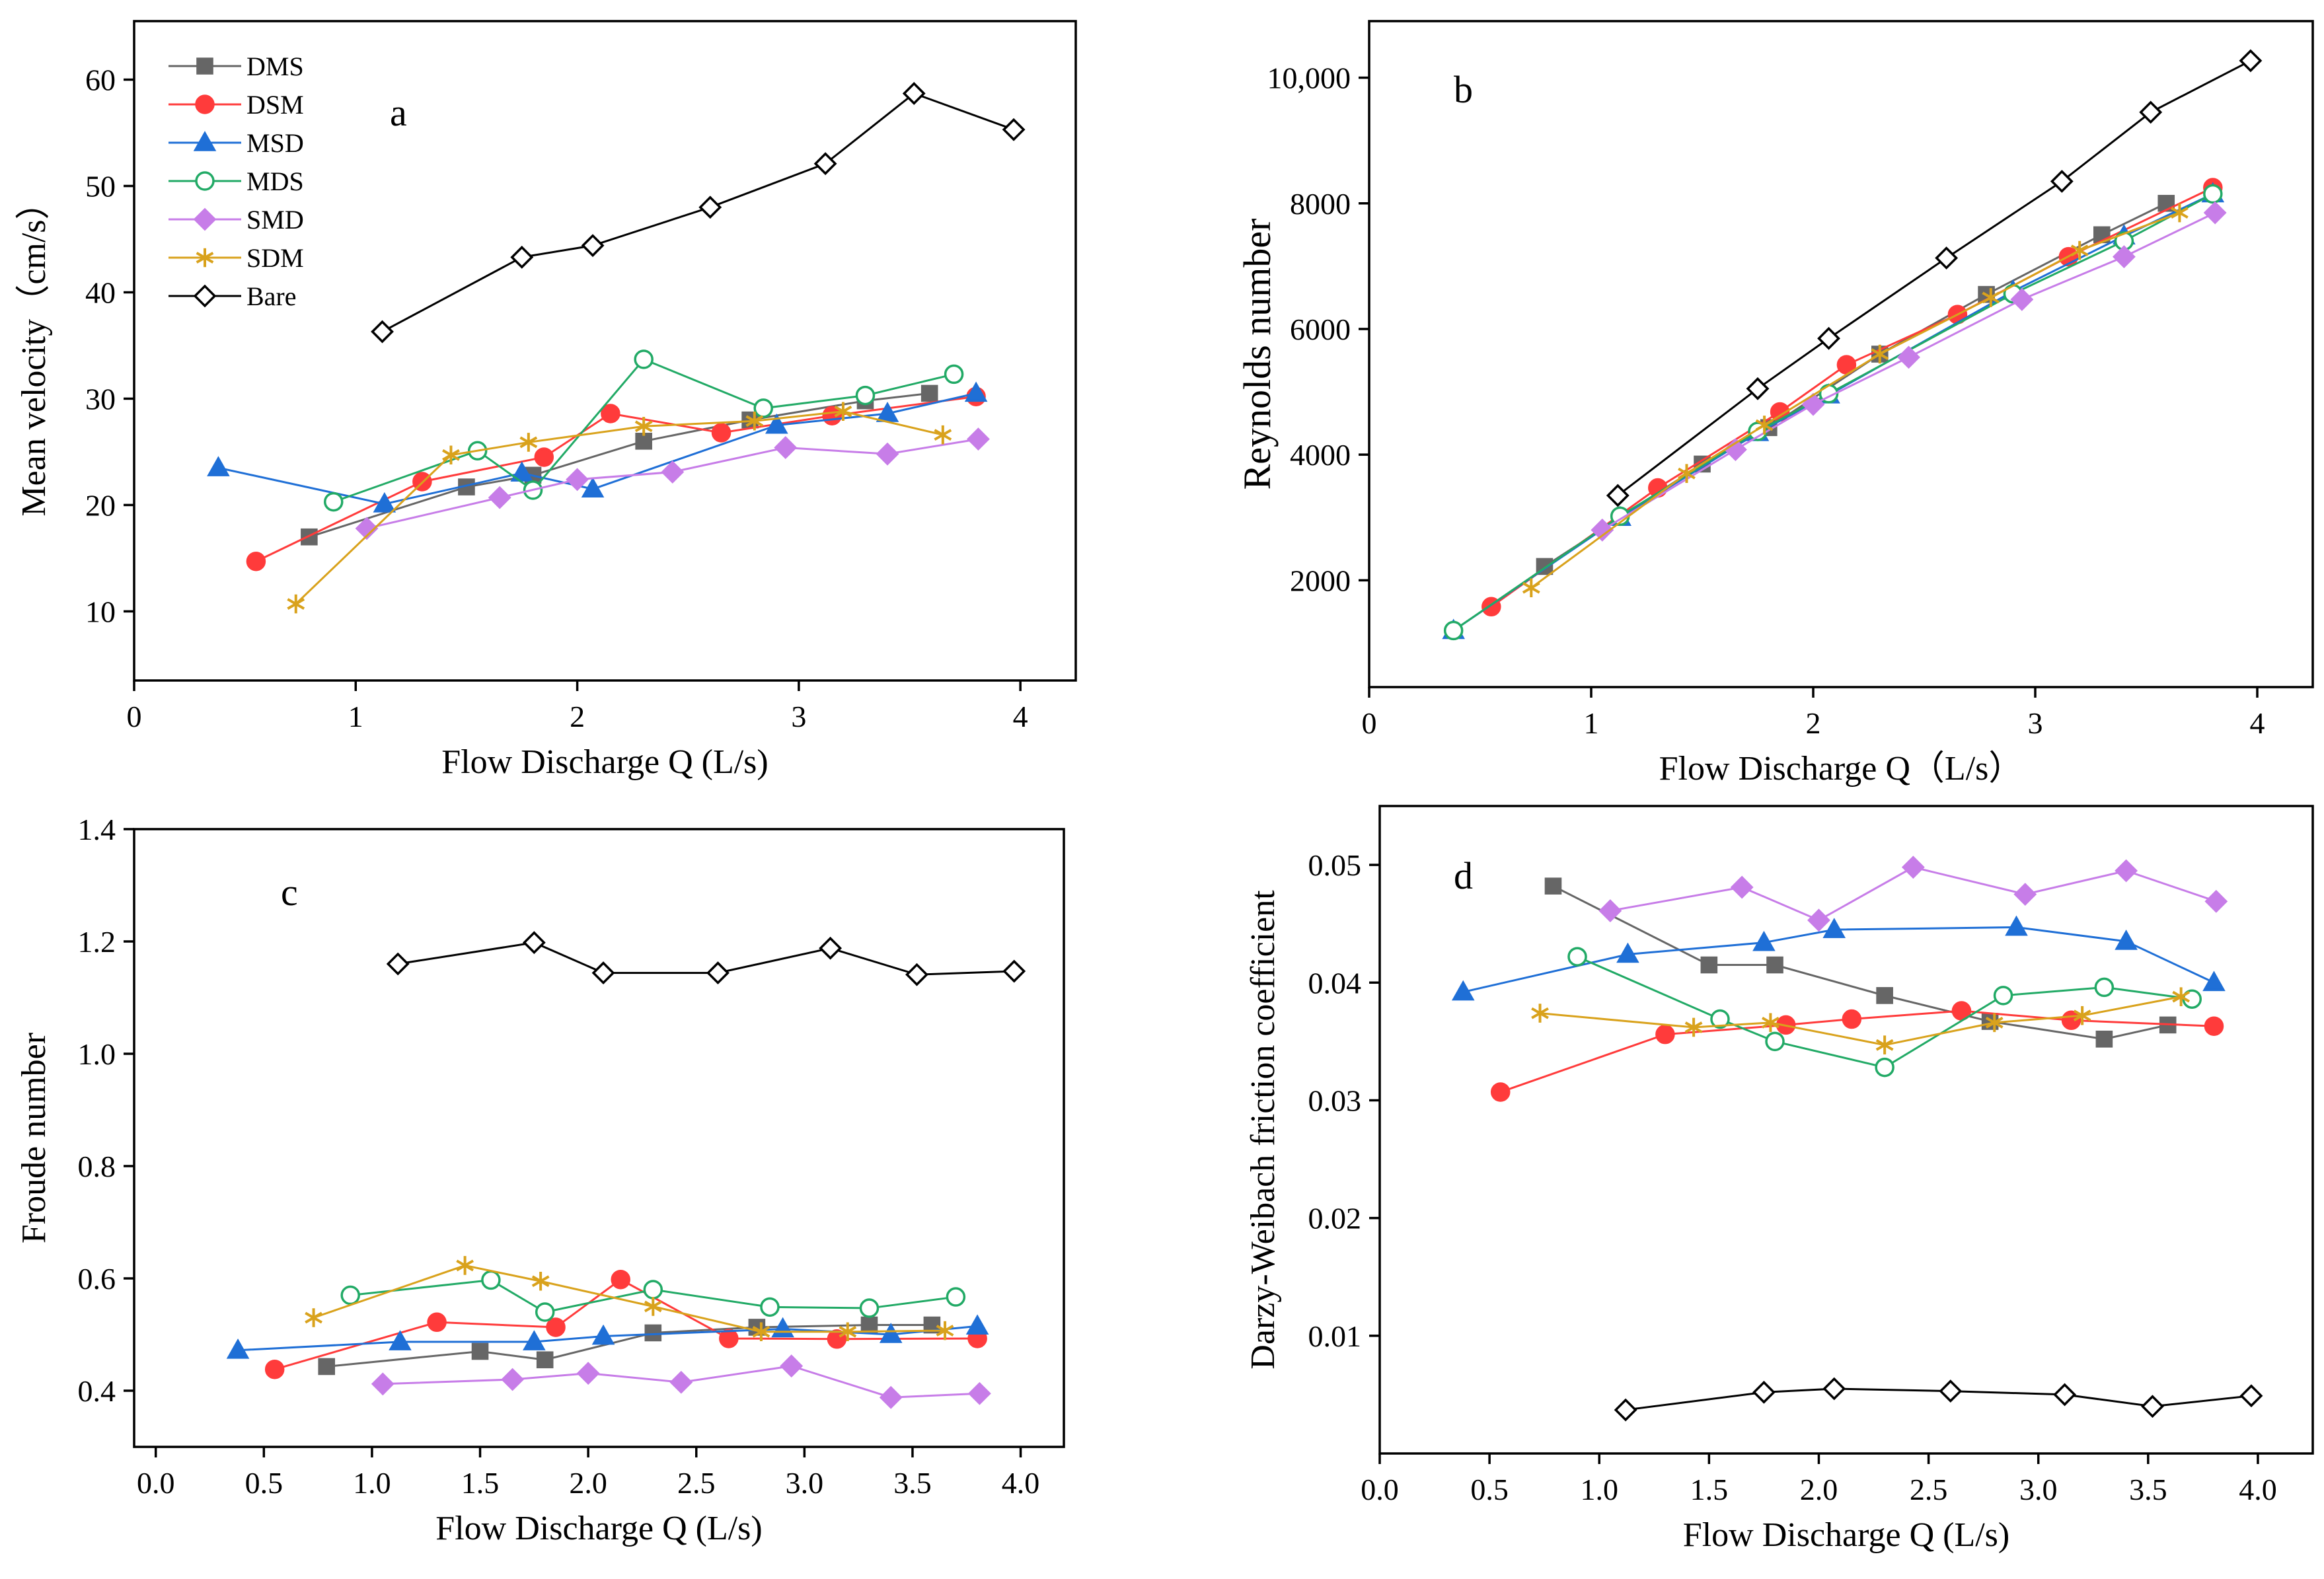 The width and height of the screenshot is (2324, 1579). What do you see at coordinates (97, 1391) in the screenshot?
I see `y-tick-label: 0.4` at bounding box center [97, 1391].